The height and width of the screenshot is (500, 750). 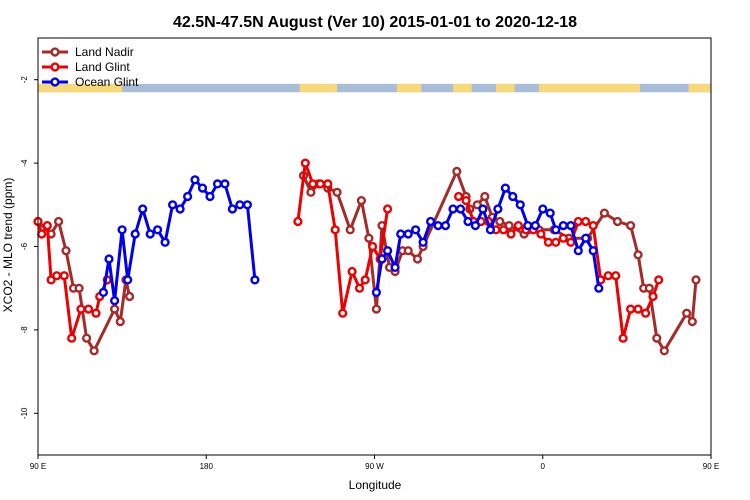 I want to click on legend-swatch-marker, so click(x=55, y=52).